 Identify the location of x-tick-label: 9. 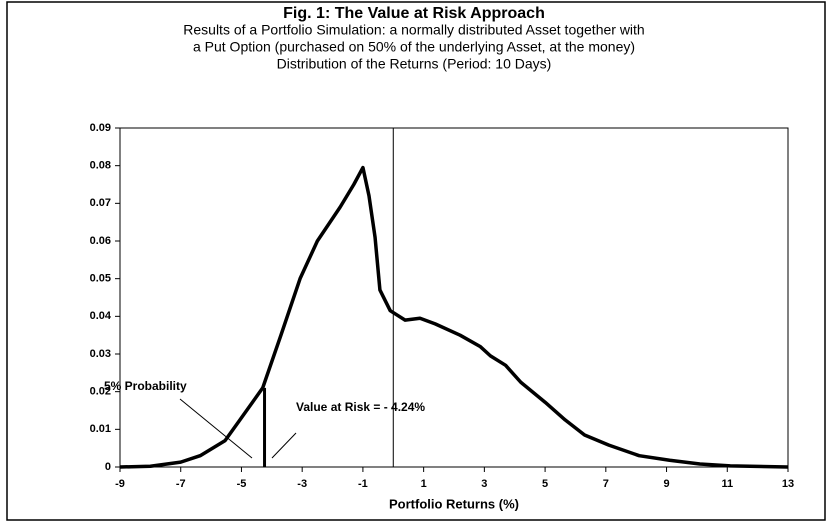
(666, 484).